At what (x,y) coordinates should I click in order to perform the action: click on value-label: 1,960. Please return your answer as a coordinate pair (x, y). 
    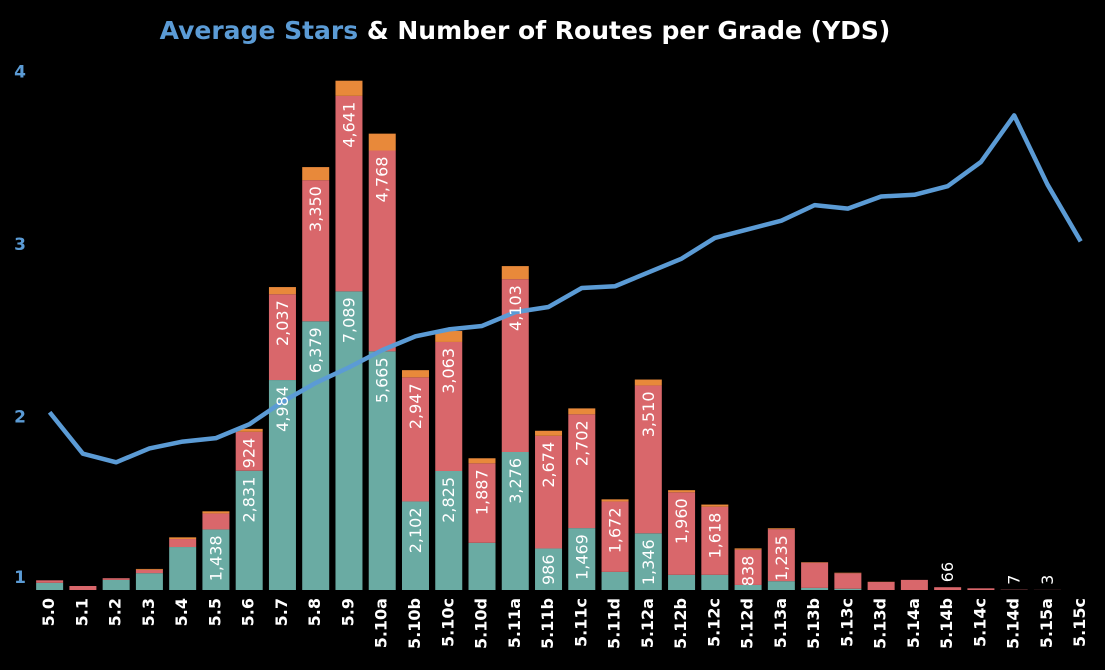
    Looking at the image, I should click on (681, 521).